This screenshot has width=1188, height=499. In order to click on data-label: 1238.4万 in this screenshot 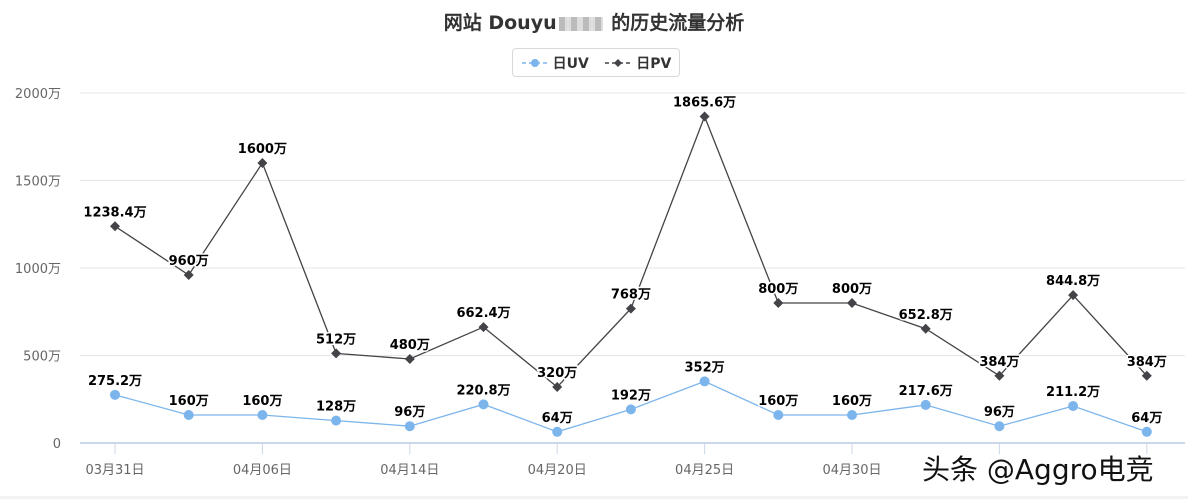, I will do `click(114, 212)`.